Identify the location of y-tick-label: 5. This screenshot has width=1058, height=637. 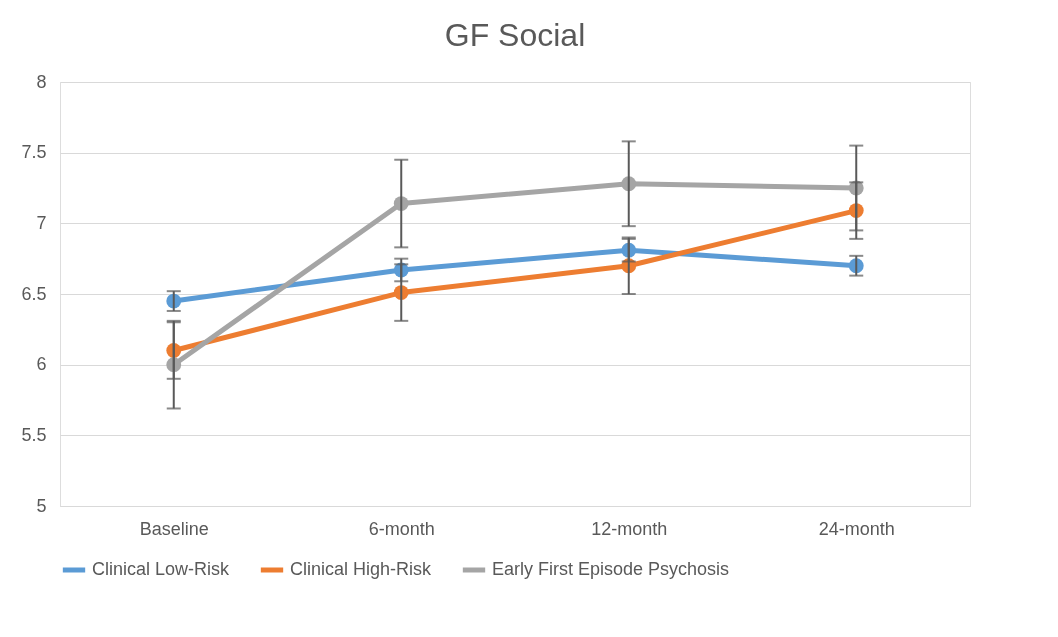
(41, 505).